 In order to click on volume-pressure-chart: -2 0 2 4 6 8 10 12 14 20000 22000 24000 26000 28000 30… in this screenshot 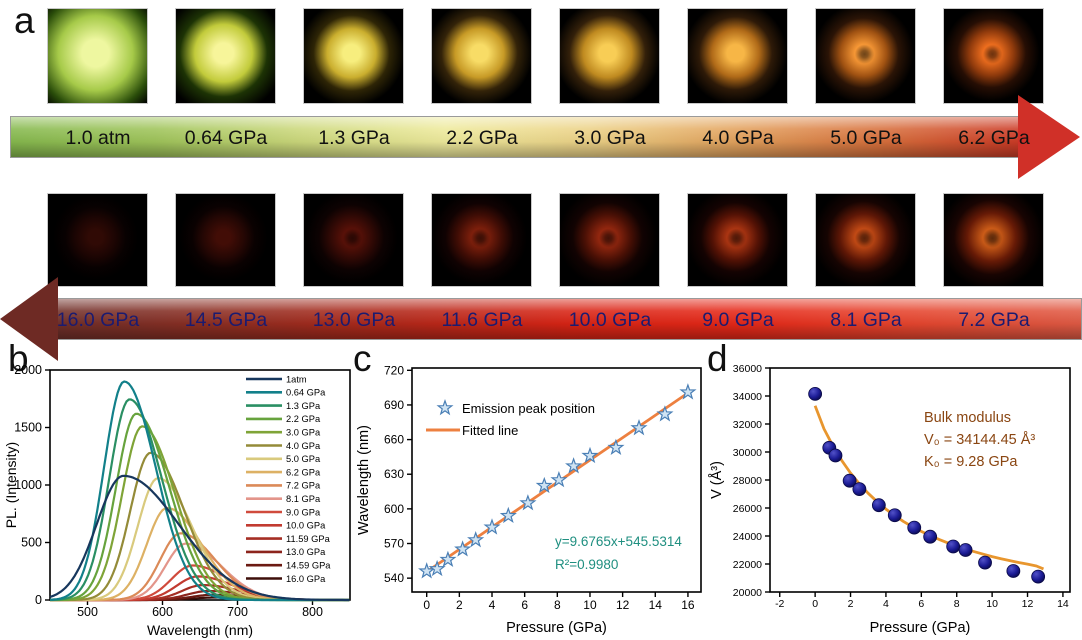, I will do `click(889, 499)`.